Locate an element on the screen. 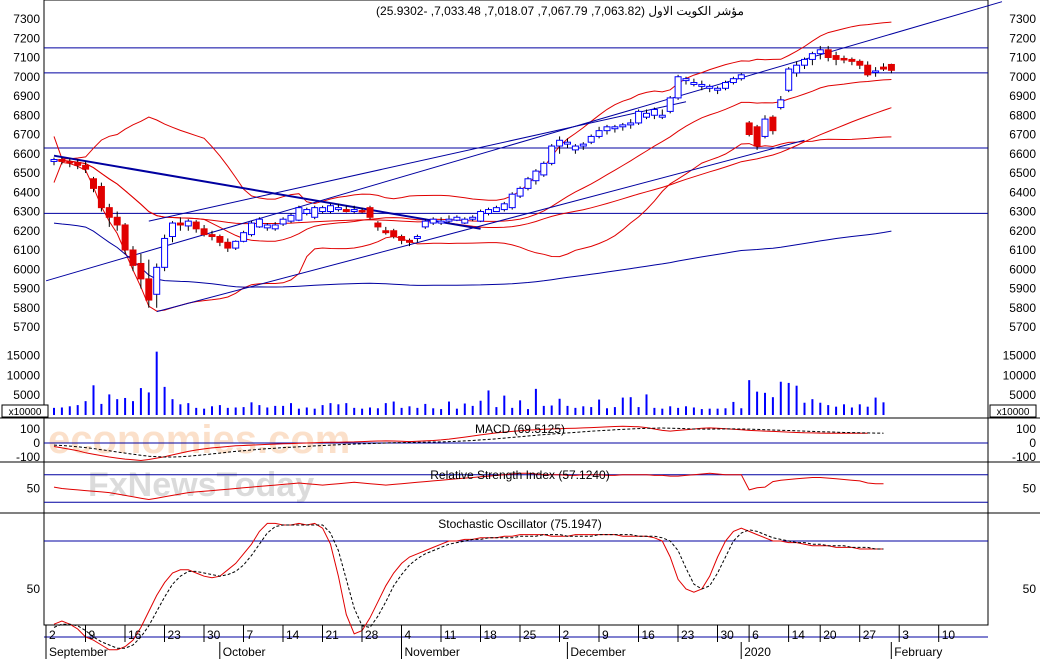 Image resolution: width=1040 pixels, height=659 pixels. day-tick-label: 27 is located at coordinates (870, 635).